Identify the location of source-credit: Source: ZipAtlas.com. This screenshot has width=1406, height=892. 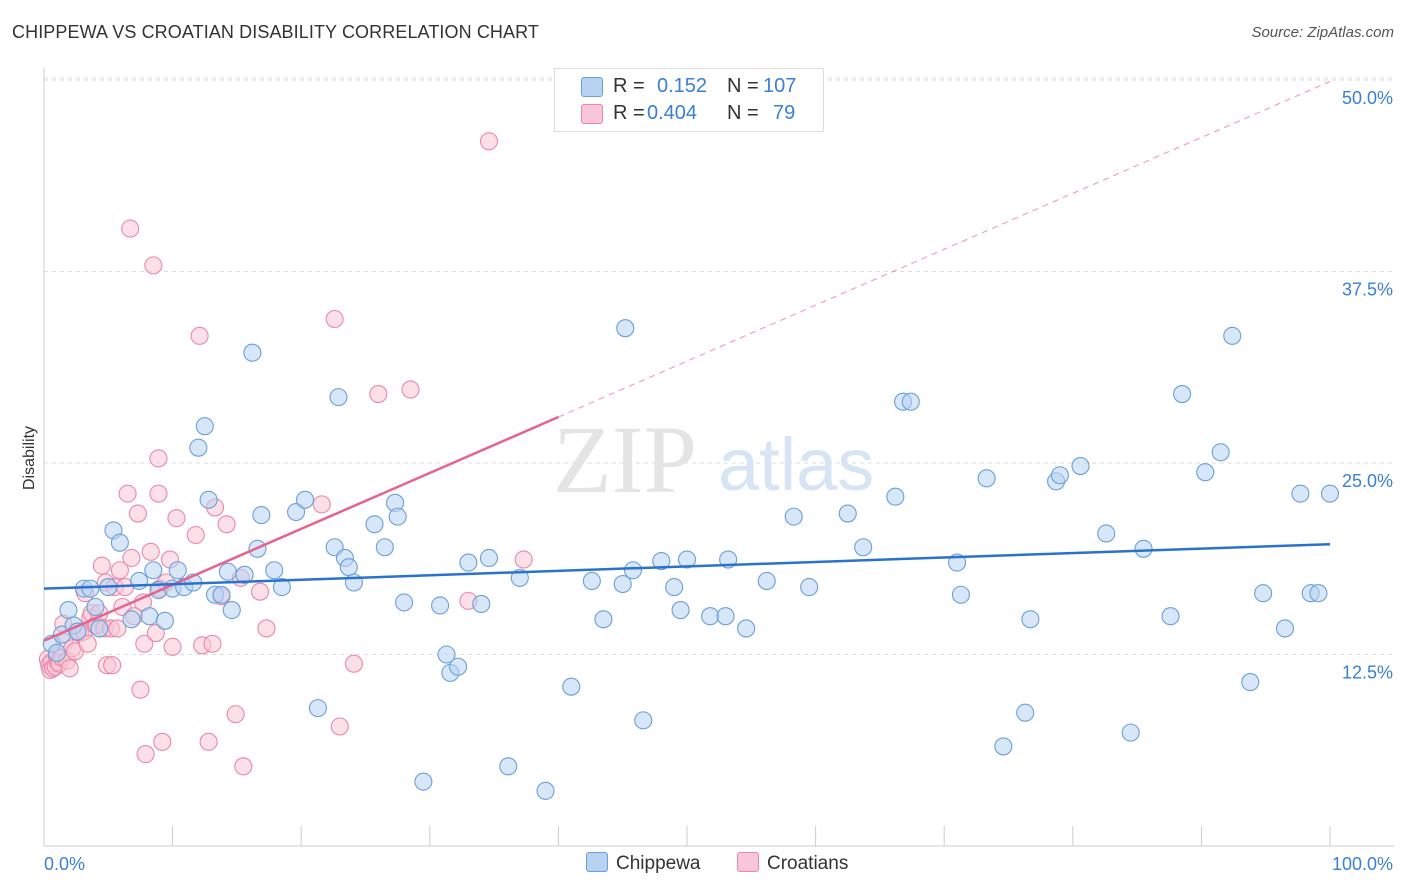
(1322, 32).